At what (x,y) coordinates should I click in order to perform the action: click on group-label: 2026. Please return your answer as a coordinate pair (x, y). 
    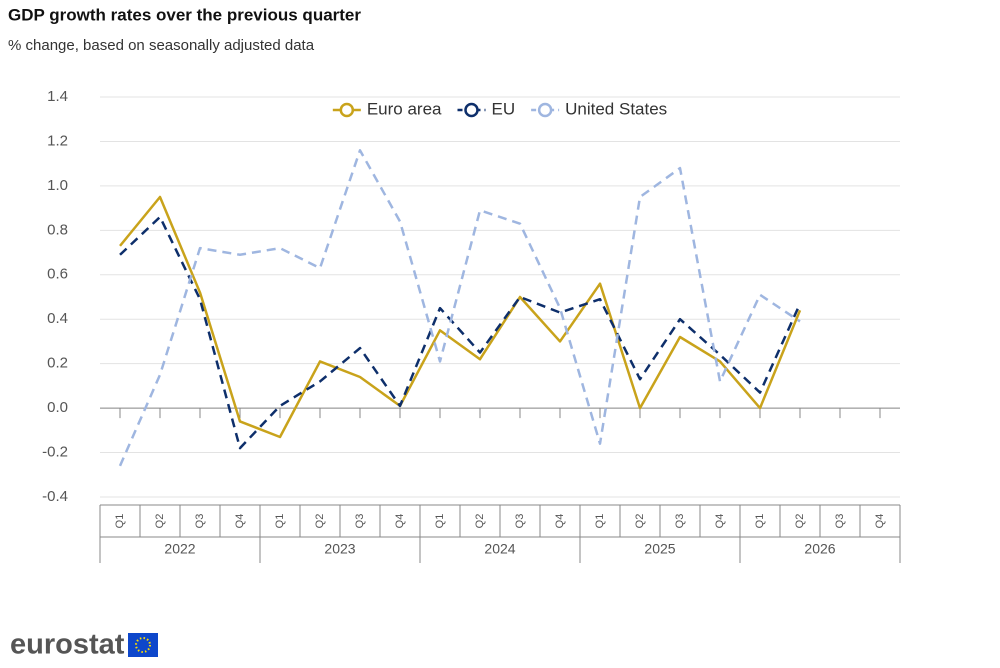
    Looking at the image, I should click on (819, 549).